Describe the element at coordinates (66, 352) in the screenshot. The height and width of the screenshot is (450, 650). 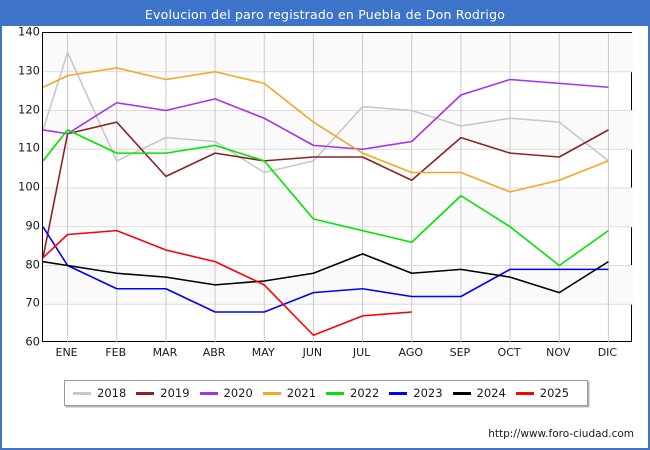
I see `x-tick-label: ENE` at that location.